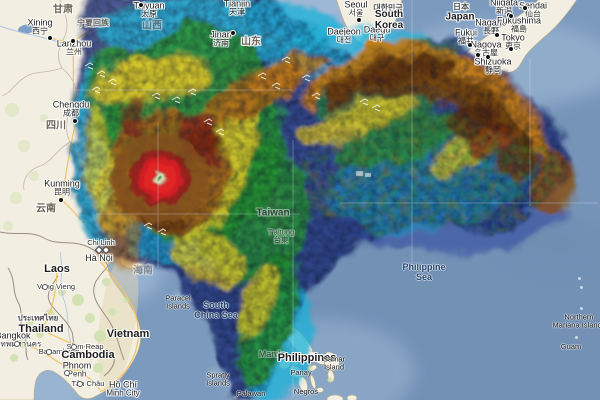 Image resolution: width=600 pixels, height=400 pixels. Describe the element at coordinates (123, 388) in the screenshot. I see `map-label-ho-chi-minh: Hồ Chí Minh City` at that location.